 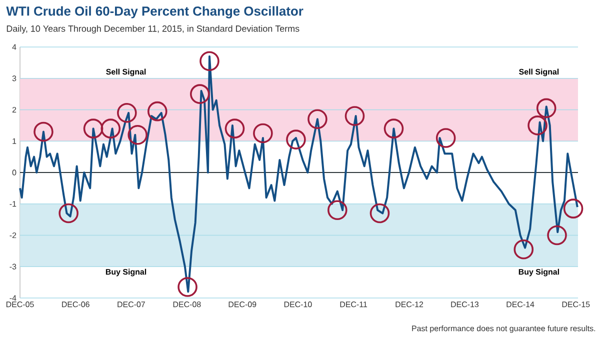 I want to click on chart-title: WTI Crude Oil 60-Day Percent Change Oscillator, so click(x=155, y=12).